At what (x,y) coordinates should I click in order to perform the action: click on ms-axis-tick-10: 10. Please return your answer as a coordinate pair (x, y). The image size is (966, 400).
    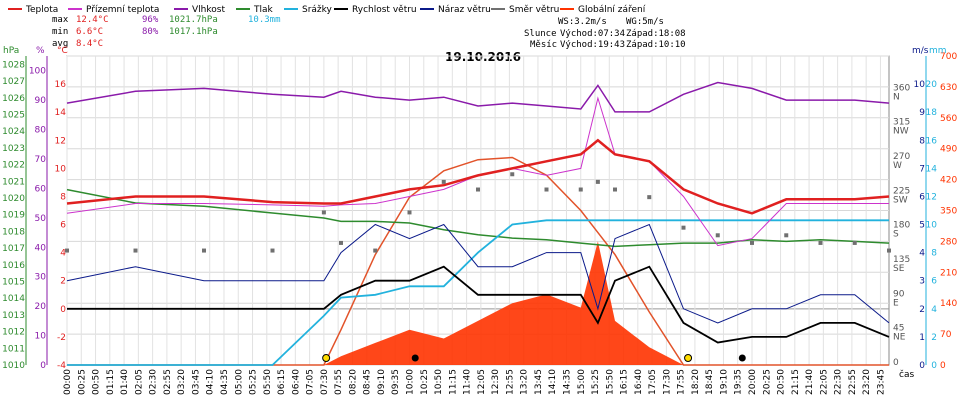
    Looking at the image, I should click on (920, 85).